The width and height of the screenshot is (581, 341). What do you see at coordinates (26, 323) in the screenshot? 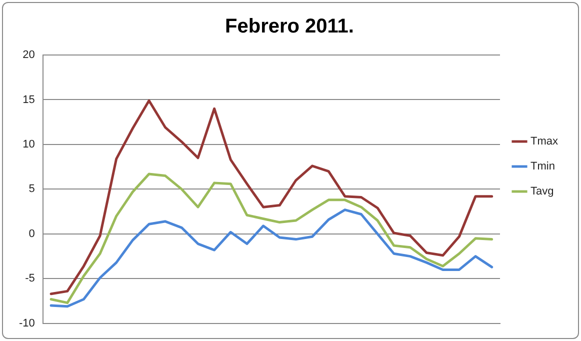
I see `y-tick-label: -10` at bounding box center [26, 323].